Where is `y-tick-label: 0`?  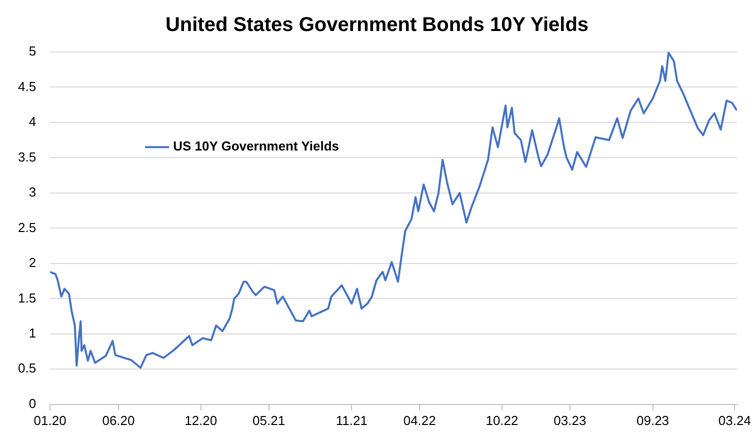
y-tick-label: 0 is located at coordinates (32, 403).